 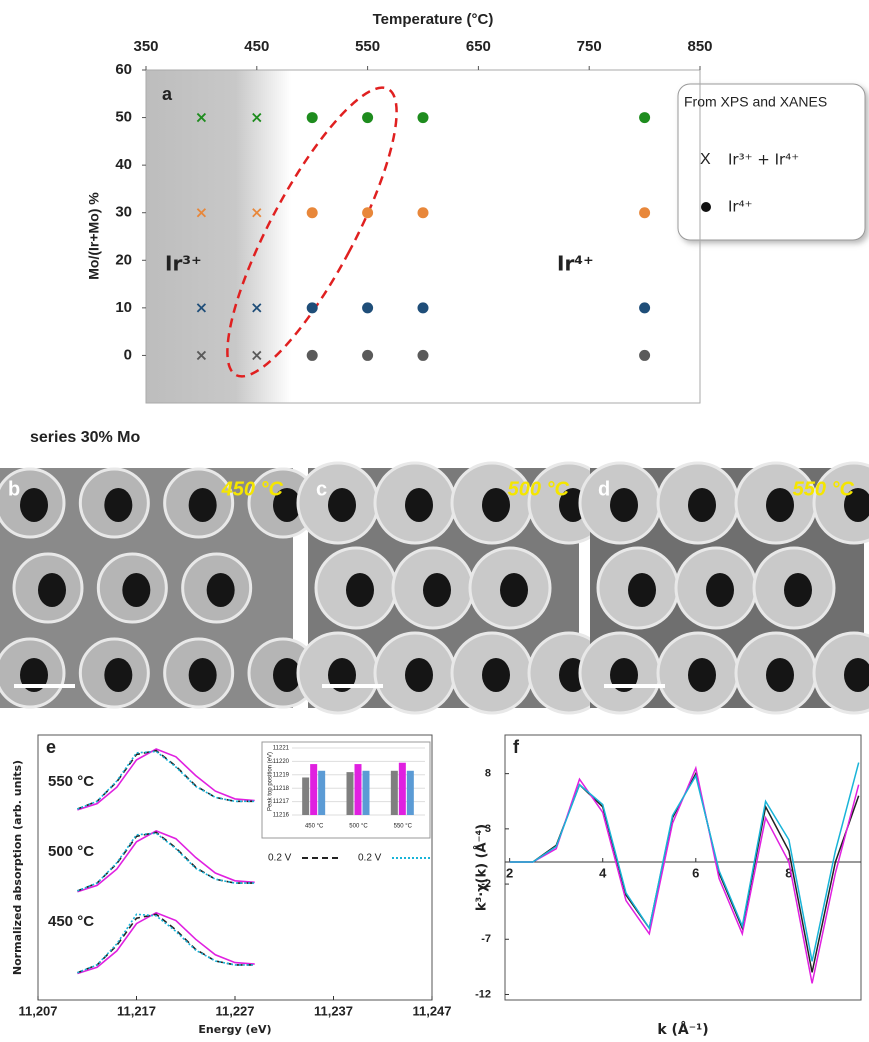 I want to click on y-tick-label: 20, so click(x=123, y=259).